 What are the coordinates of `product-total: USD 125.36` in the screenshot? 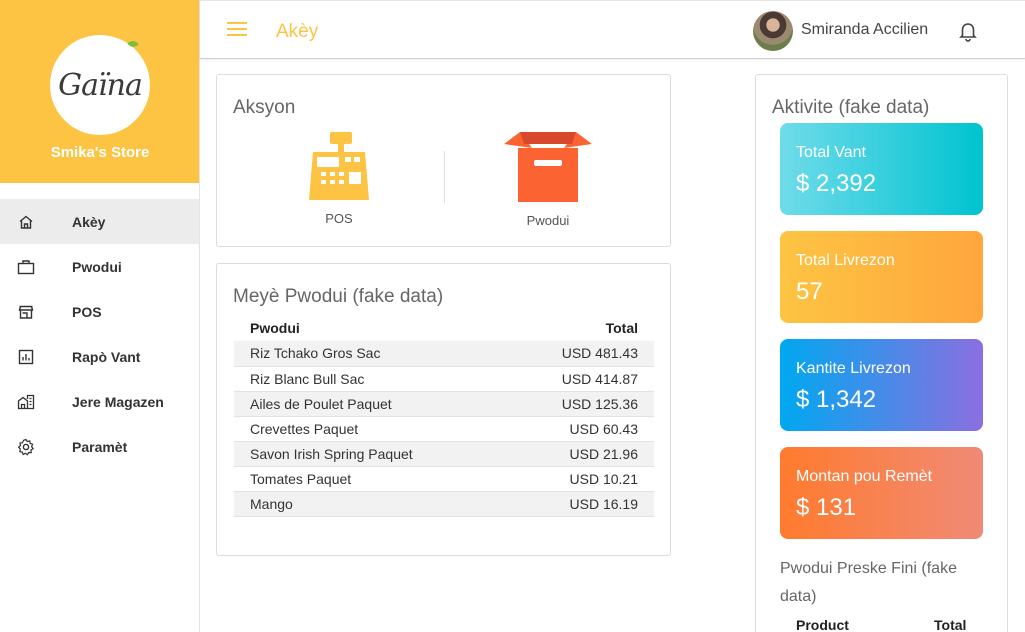 It's located at (582, 404).